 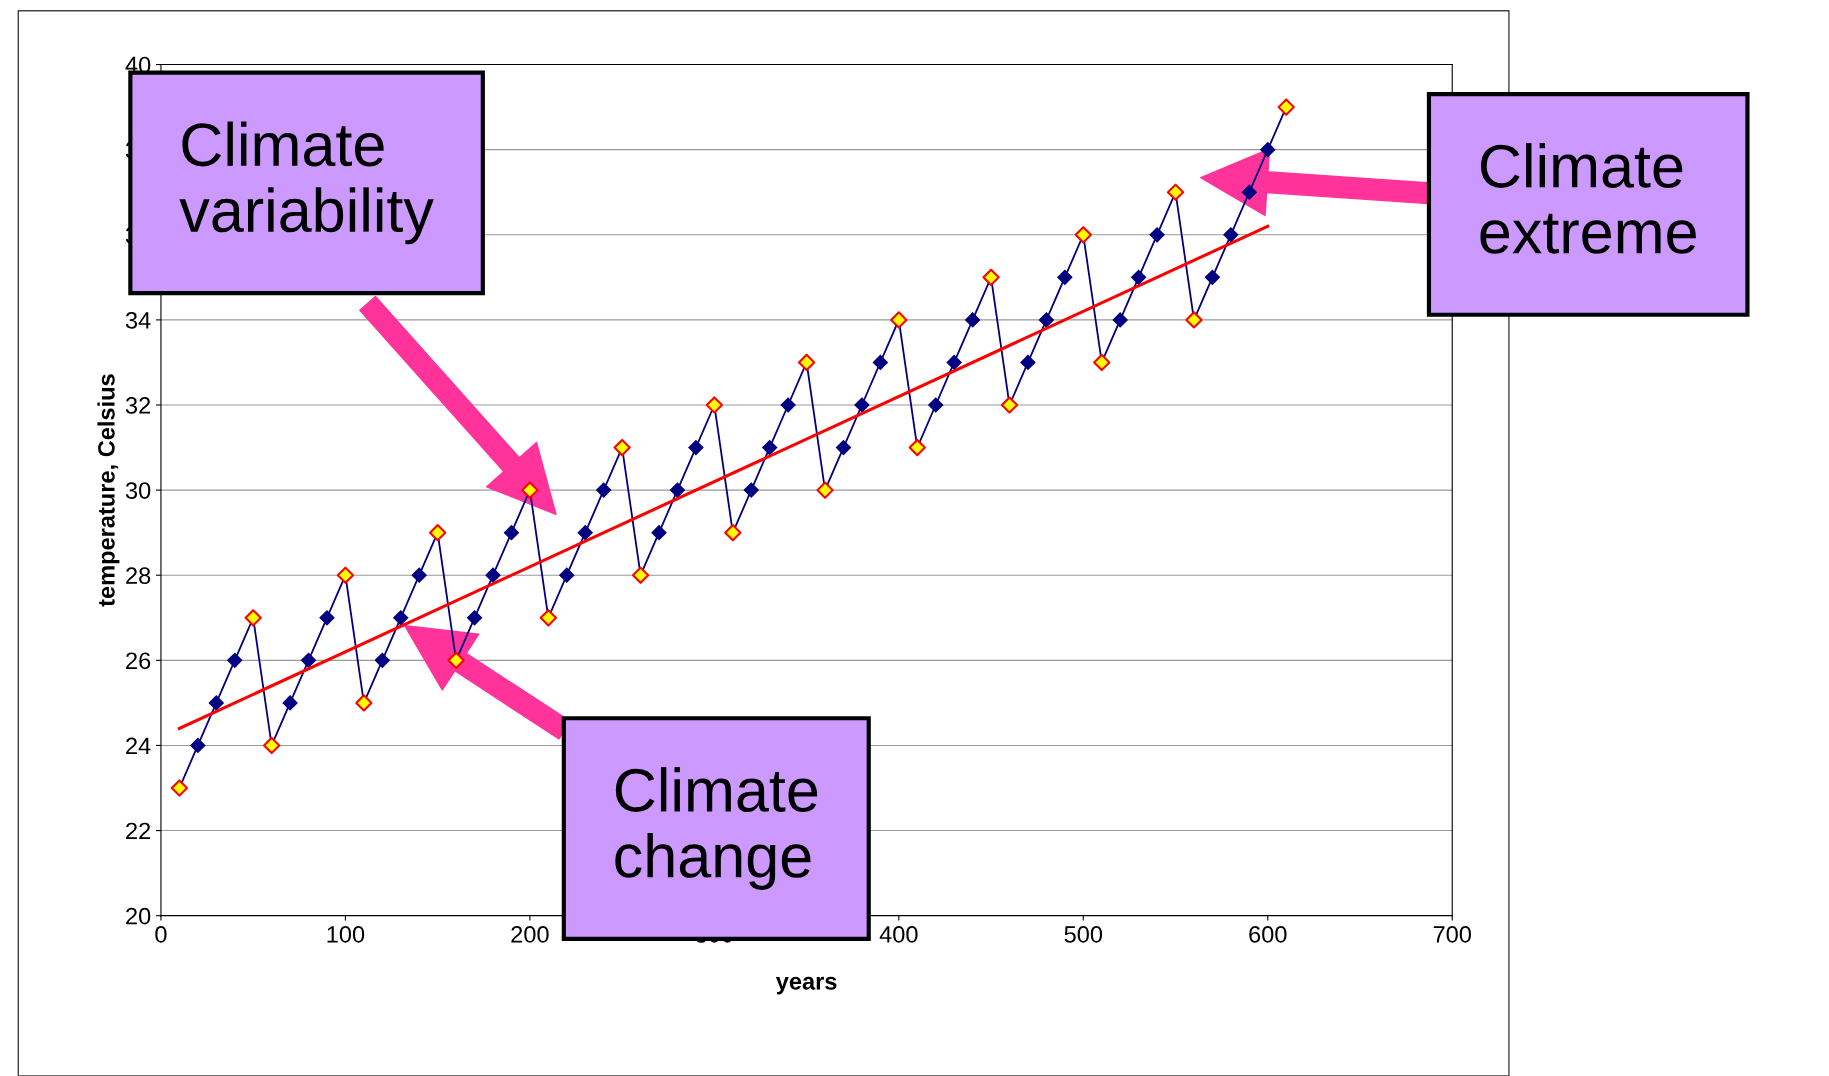 I want to click on x-tick-label: 0, so click(x=161, y=934).